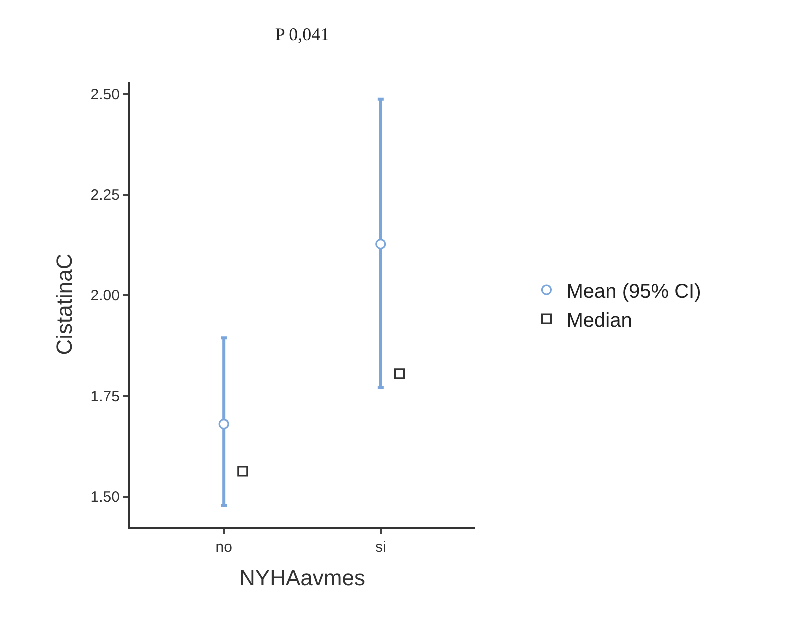  What do you see at coordinates (599, 321) in the screenshot?
I see `legend-label: Median` at bounding box center [599, 321].